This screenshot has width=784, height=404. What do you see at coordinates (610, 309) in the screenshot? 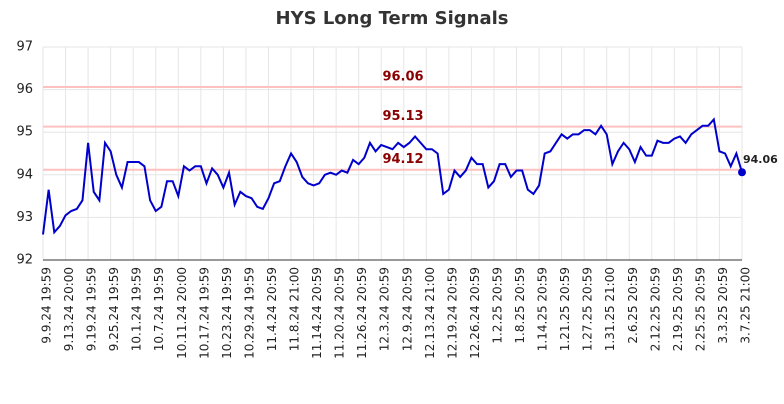
I see `x-tick-label: 1.31.25 21:00` at bounding box center [610, 309].